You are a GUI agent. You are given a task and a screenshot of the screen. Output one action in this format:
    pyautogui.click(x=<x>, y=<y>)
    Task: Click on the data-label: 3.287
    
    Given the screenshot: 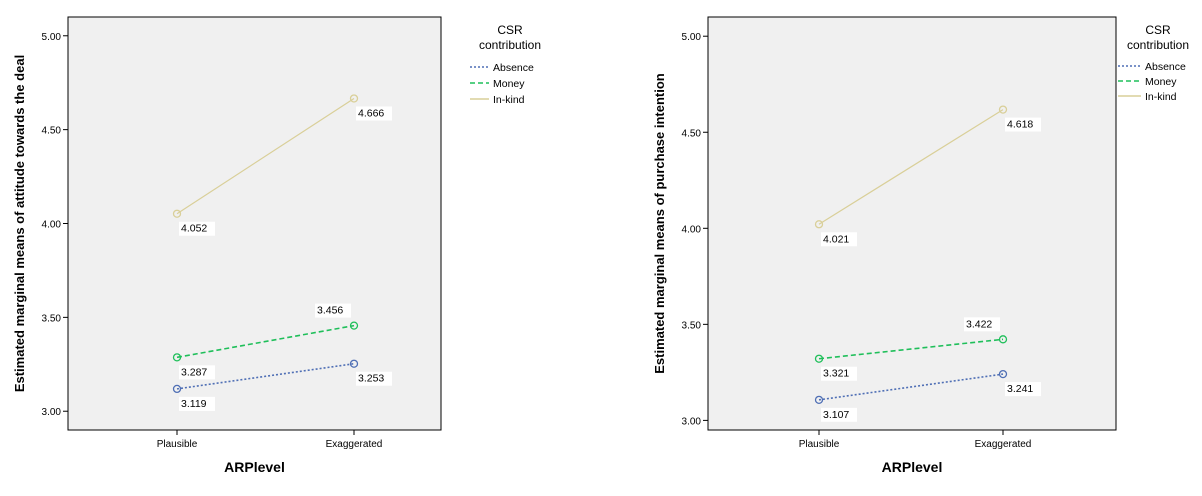 What is the action you would take?
    pyautogui.click(x=194, y=372)
    